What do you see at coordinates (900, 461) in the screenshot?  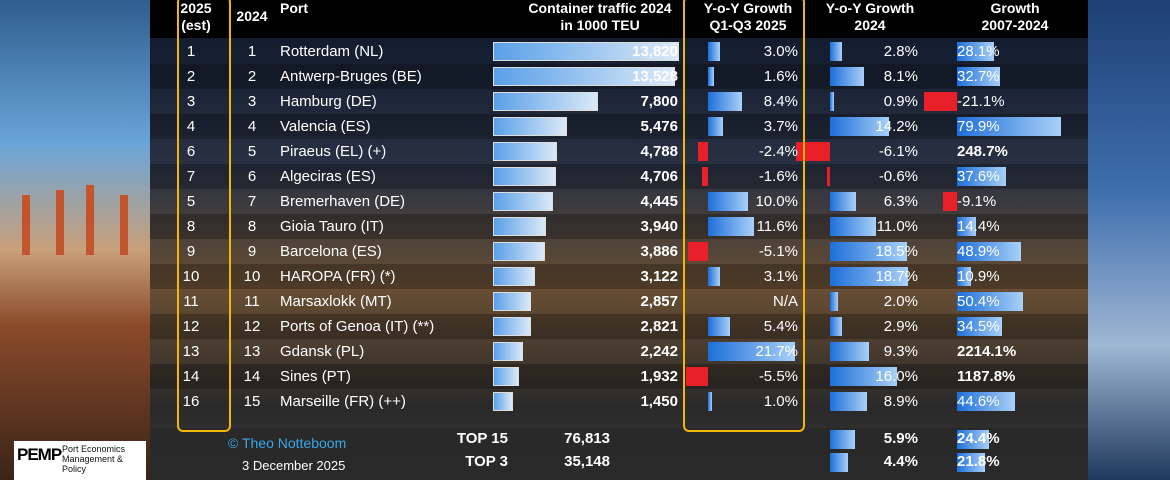 I see `total-growth-2024: 4.4%` at bounding box center [900, 461].